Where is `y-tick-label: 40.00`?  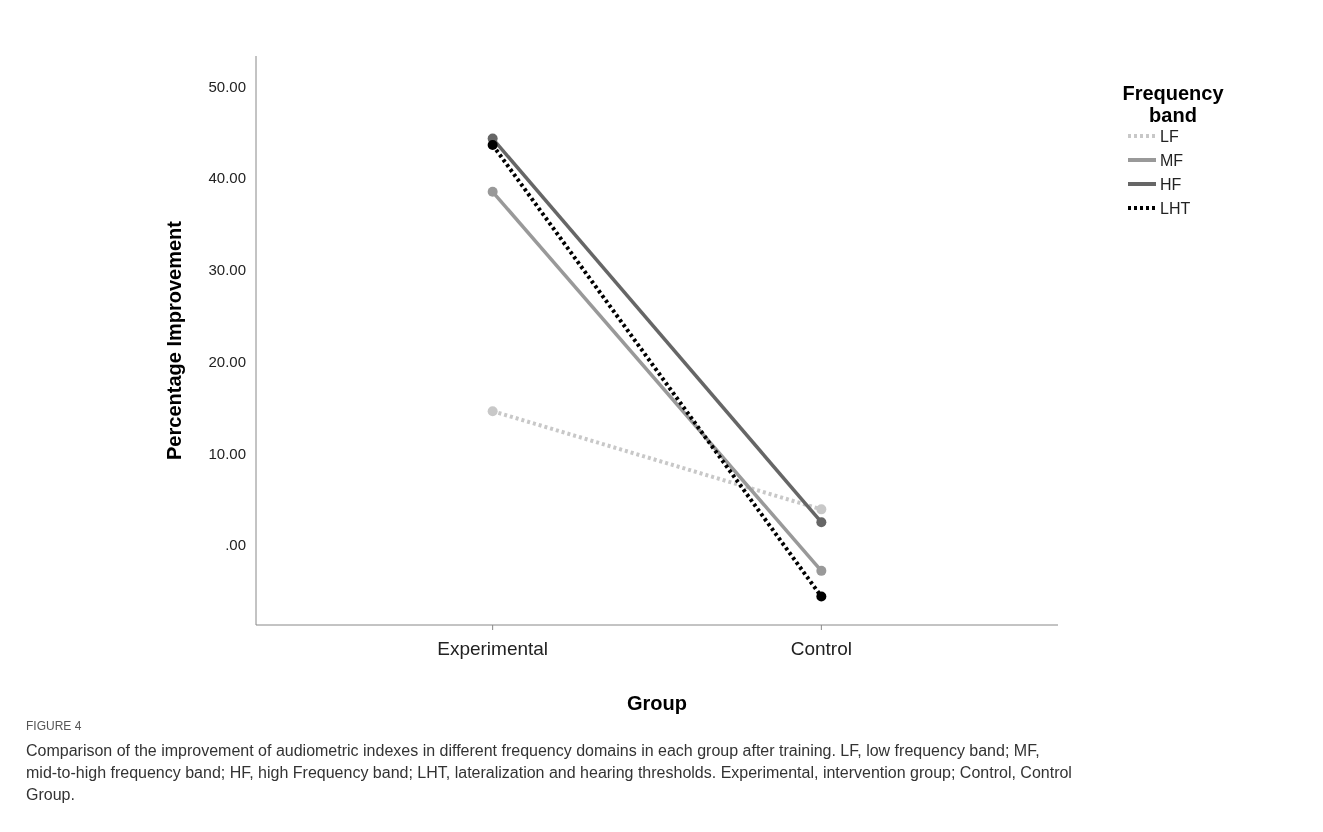
y-tick-label: 40.00 is located at coordinates (227, 178).